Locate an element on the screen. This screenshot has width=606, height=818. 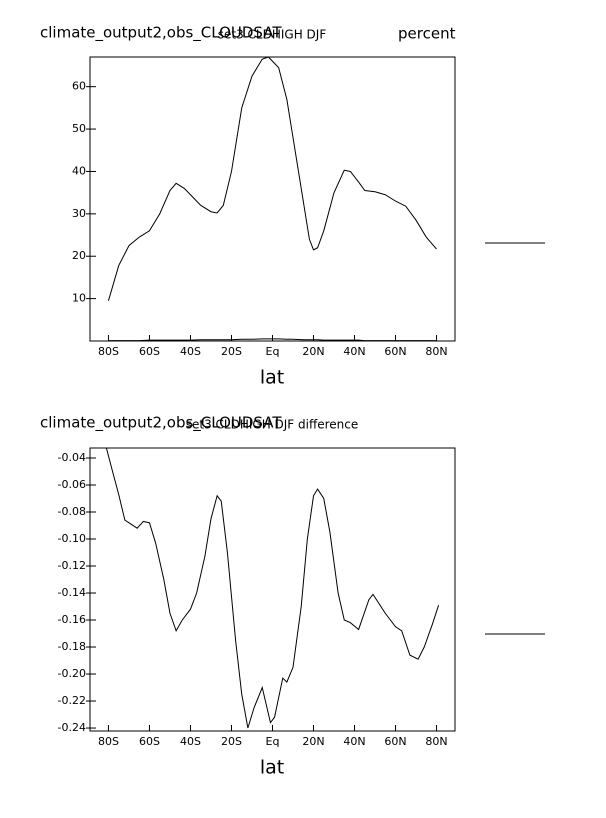
y-tick-label: 10 is located at coordinates (79, 298).